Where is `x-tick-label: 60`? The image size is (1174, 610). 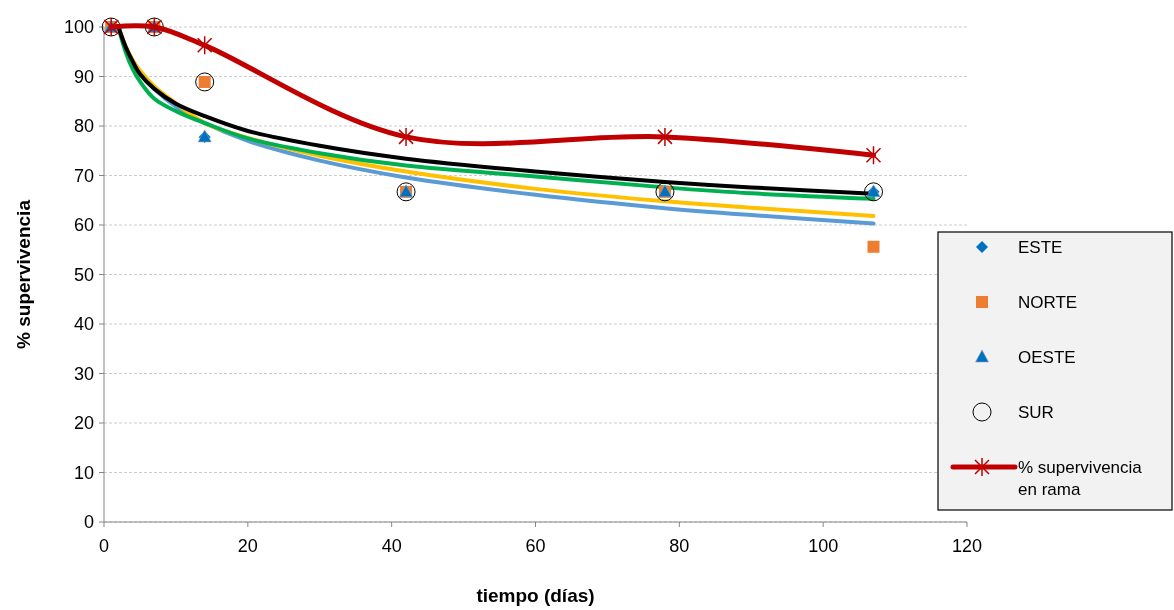
x-tick-label: 60 is located at coordinates (535, 546).